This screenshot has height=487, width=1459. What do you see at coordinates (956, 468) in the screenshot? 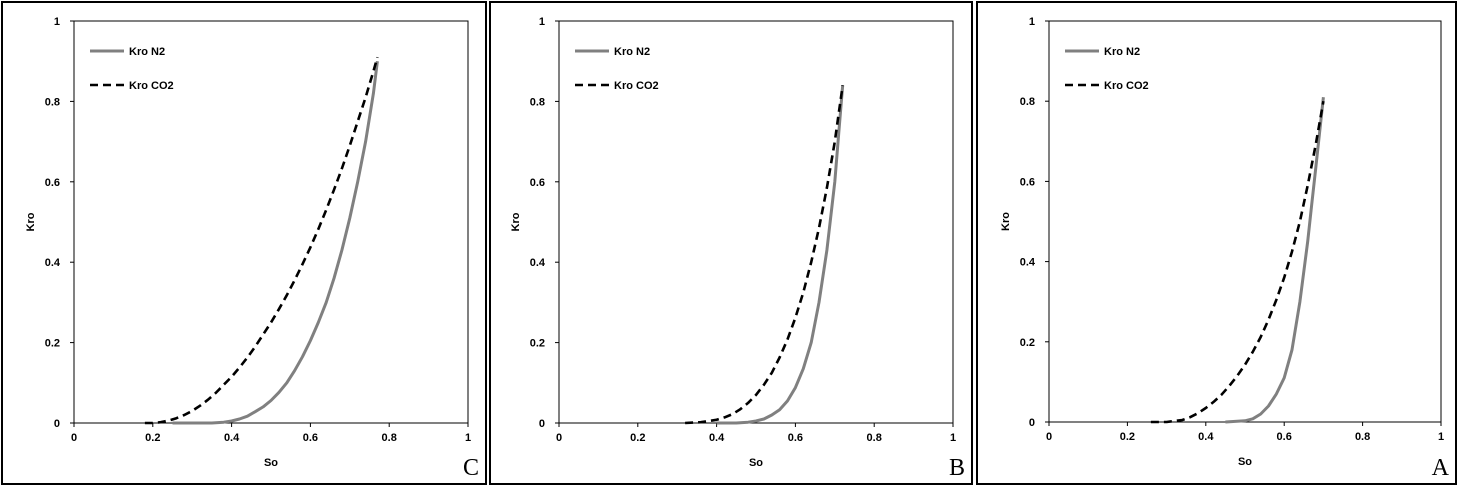
I see `panel-letter: B` at bounding box center [956, 468].